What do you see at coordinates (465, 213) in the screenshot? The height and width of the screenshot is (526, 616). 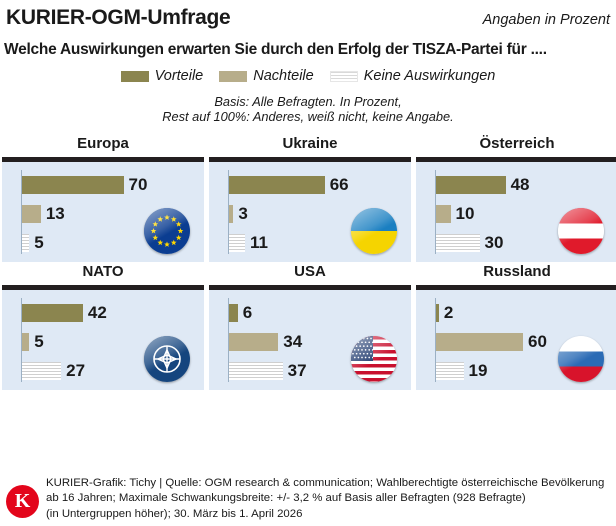 I see `bar-value-label: 10` at bounding box center [465, 213].